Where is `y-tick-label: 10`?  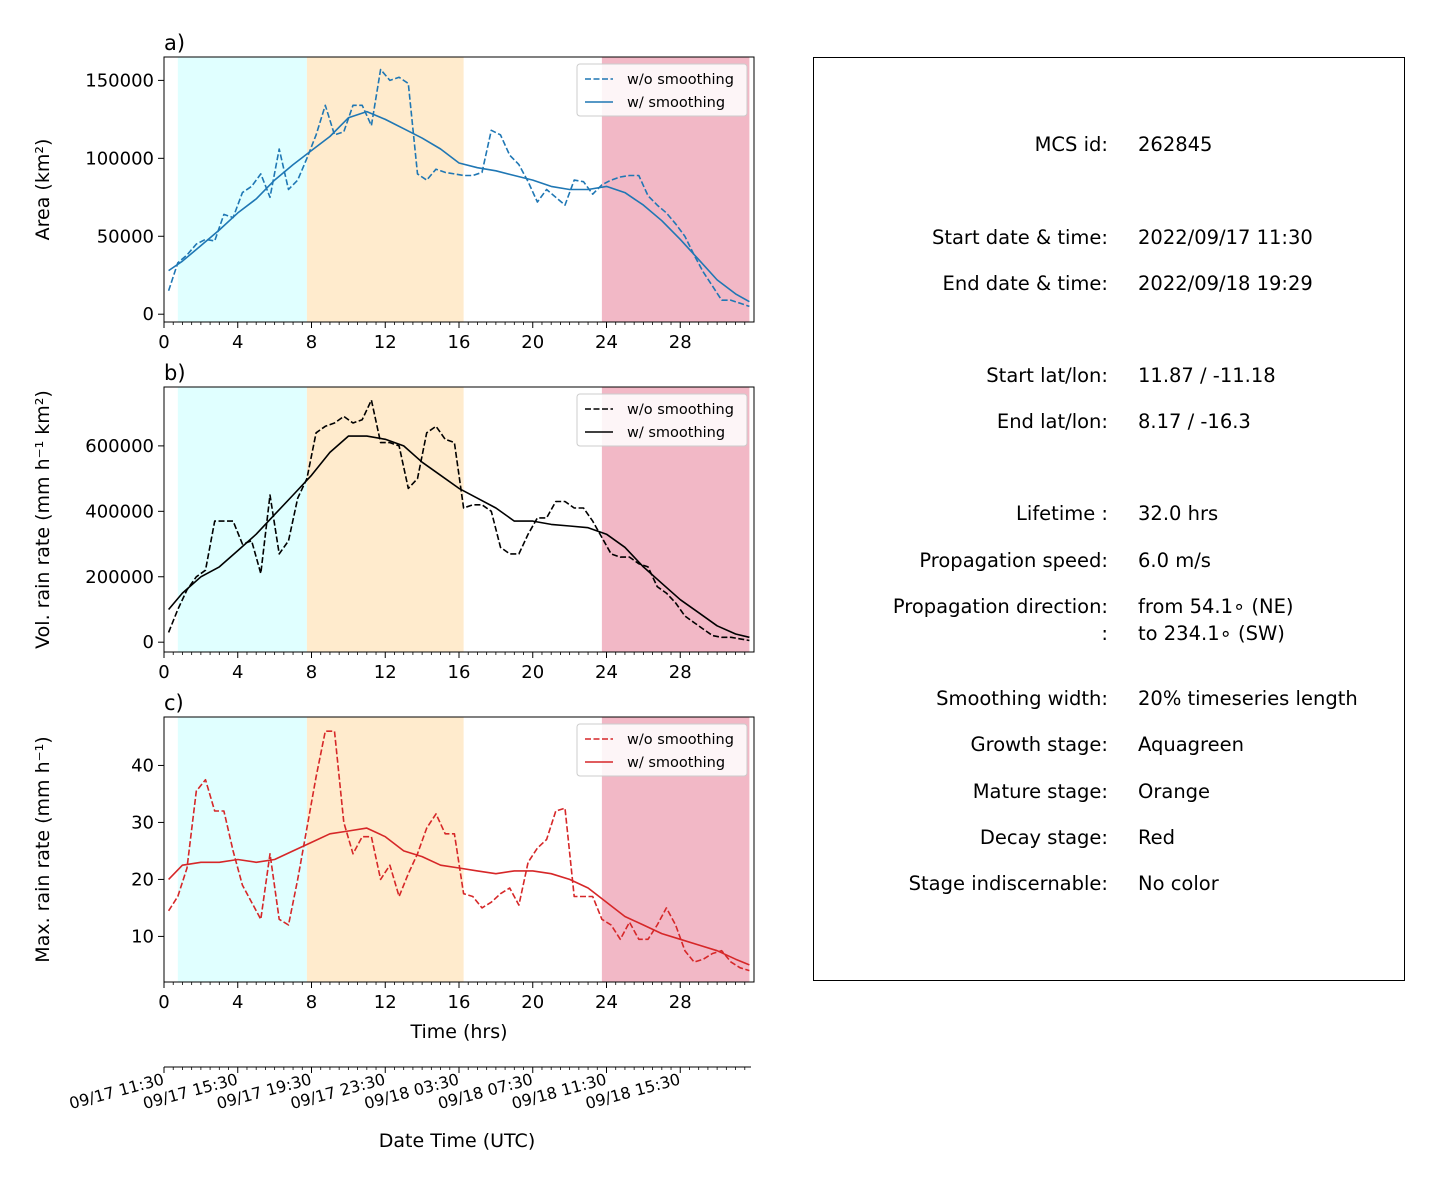
y-tick-label: 10 is located at coordinates (142, 936).